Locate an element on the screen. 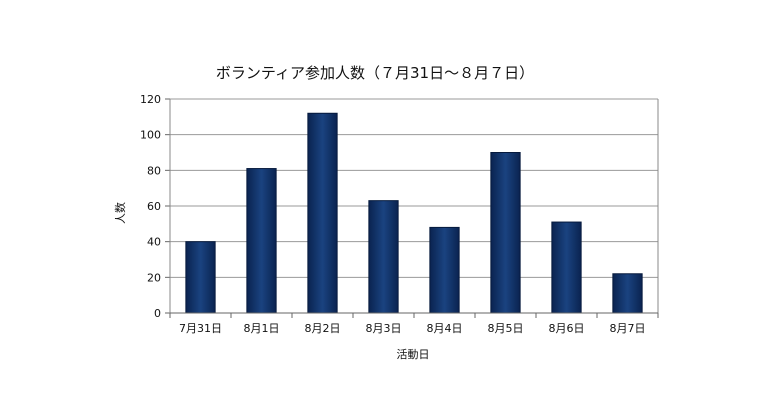  x-tick-label: 8月2日 is located at coordinates (323, 328).